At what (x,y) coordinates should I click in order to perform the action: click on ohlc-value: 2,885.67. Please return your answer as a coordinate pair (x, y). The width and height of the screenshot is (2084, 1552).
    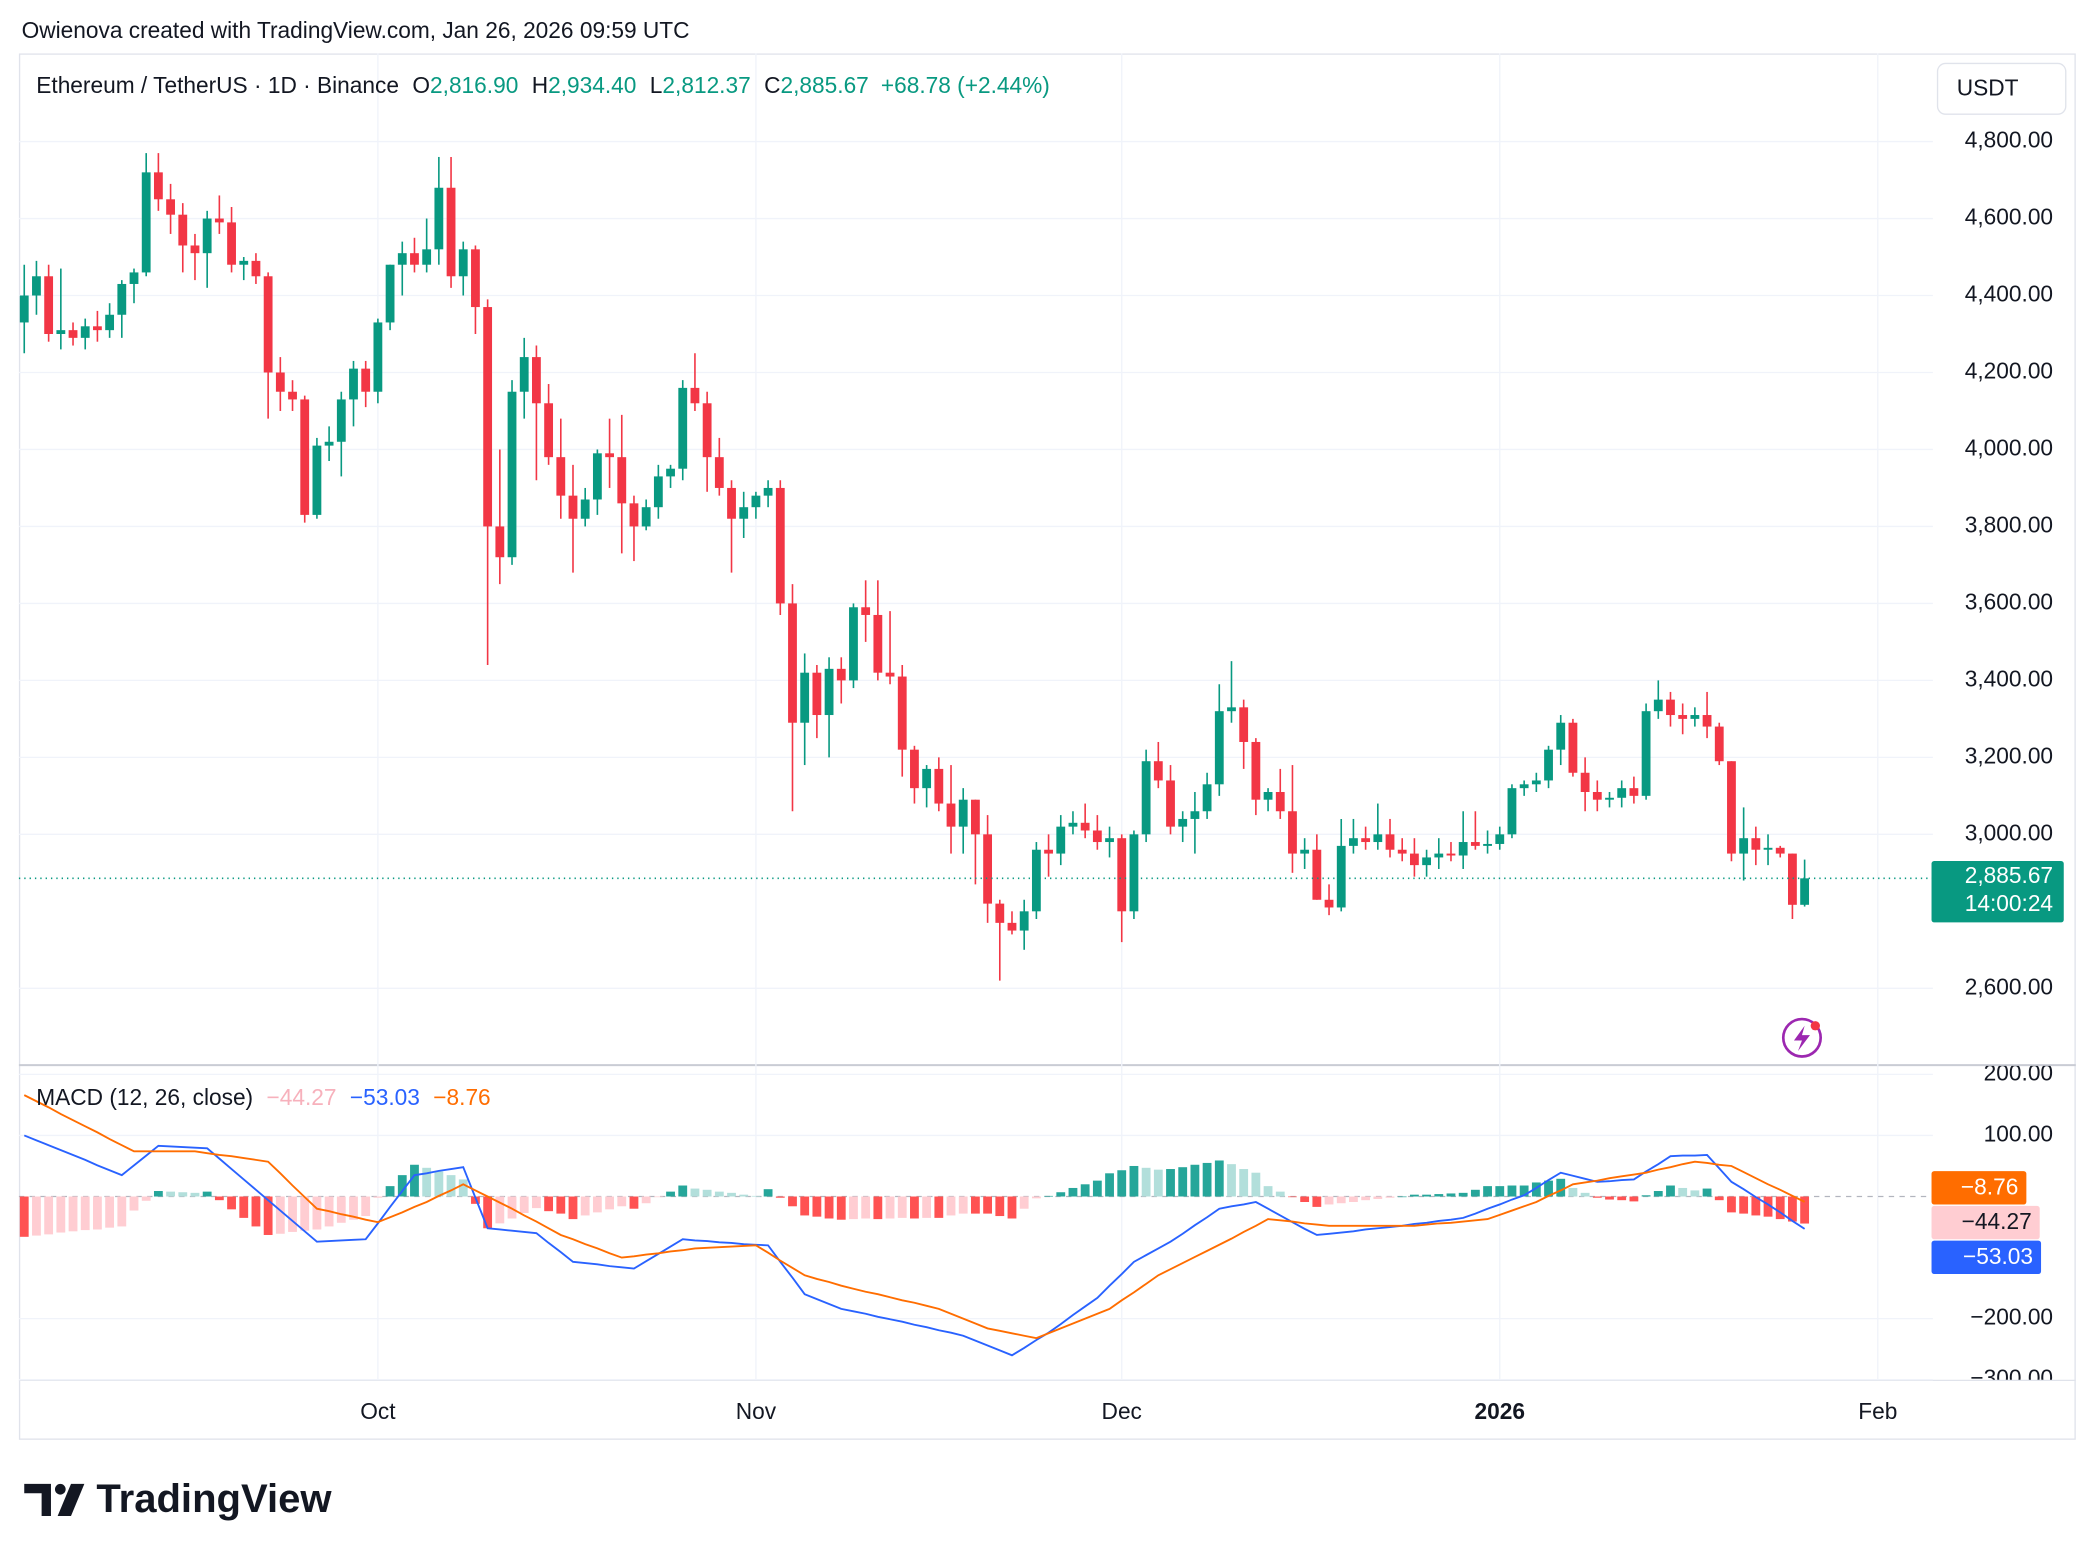
    Looking at the image, I should click on (824, 85).